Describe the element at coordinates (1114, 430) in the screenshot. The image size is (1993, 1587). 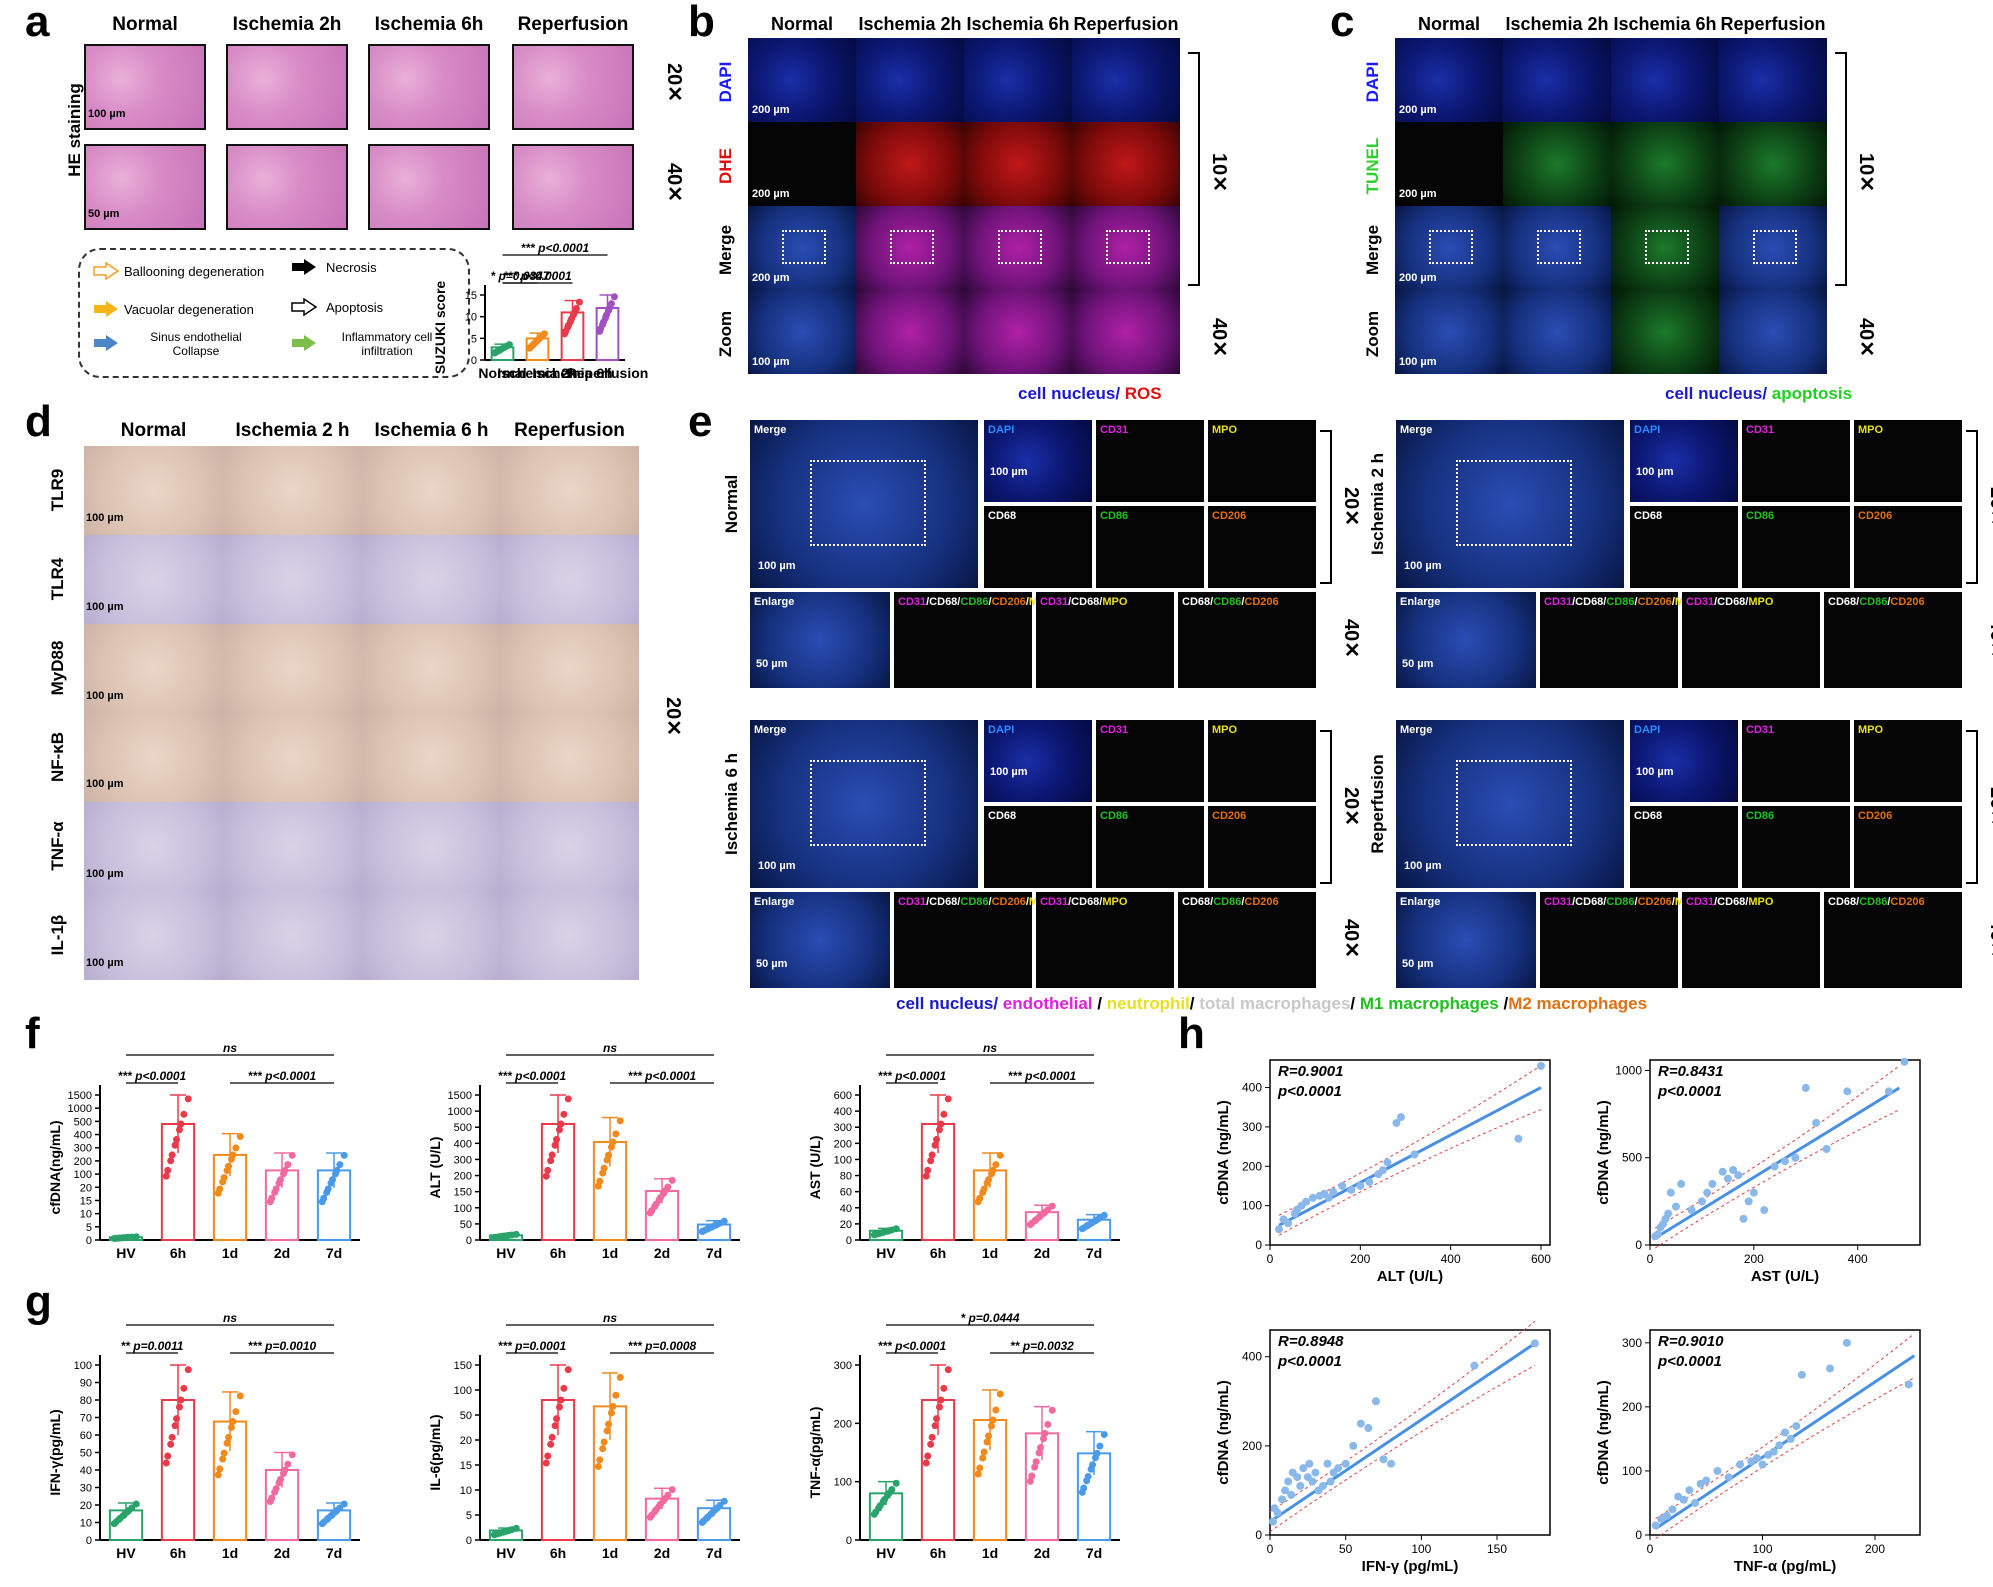
I see `channel-label: CD31` at that location.